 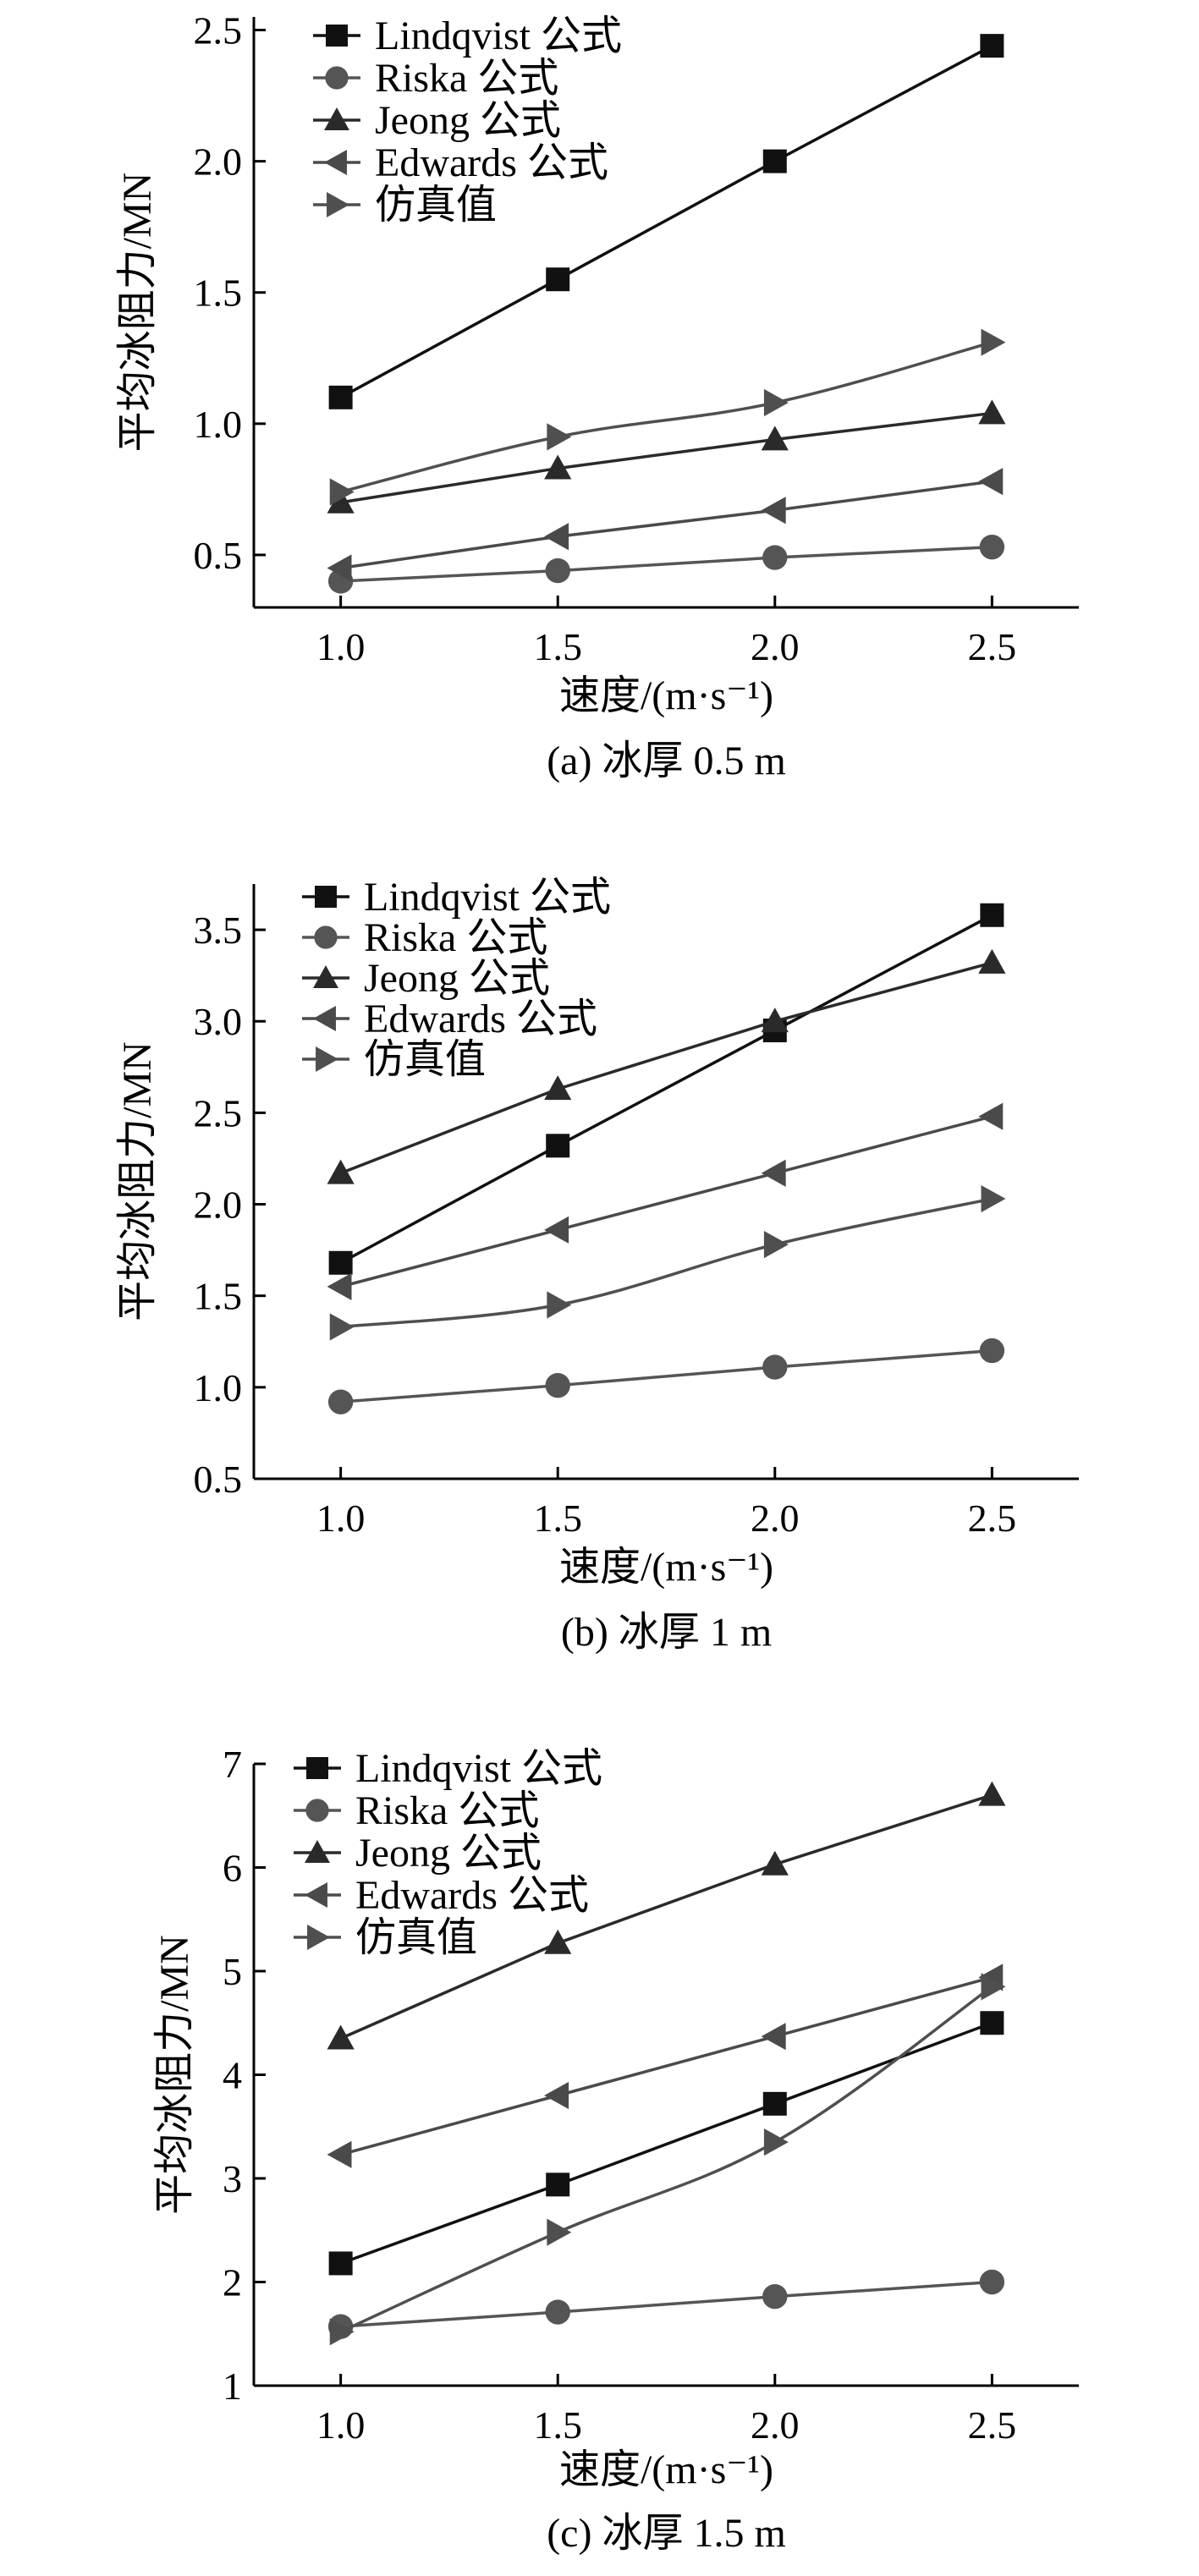 I want to click on y-tick-label: 3.5, so click(x=219, y=930).